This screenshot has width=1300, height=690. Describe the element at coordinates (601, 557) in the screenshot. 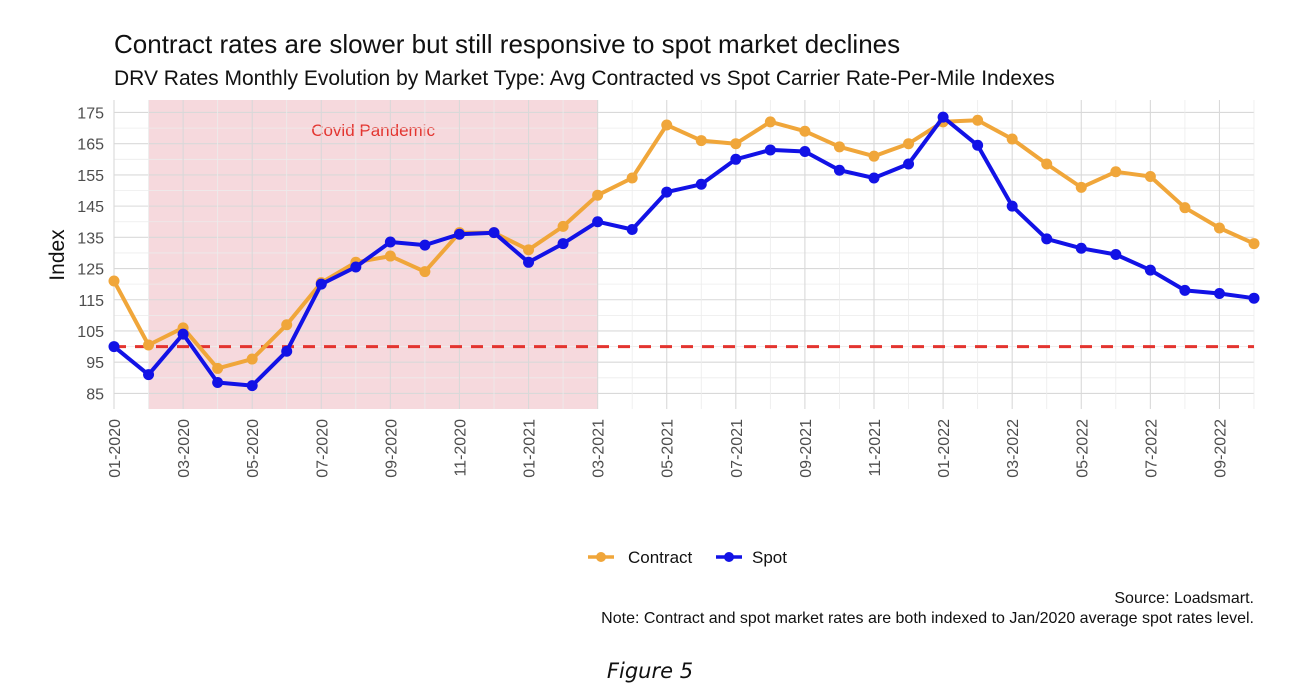

I see `legend-contract-marker` at that location.